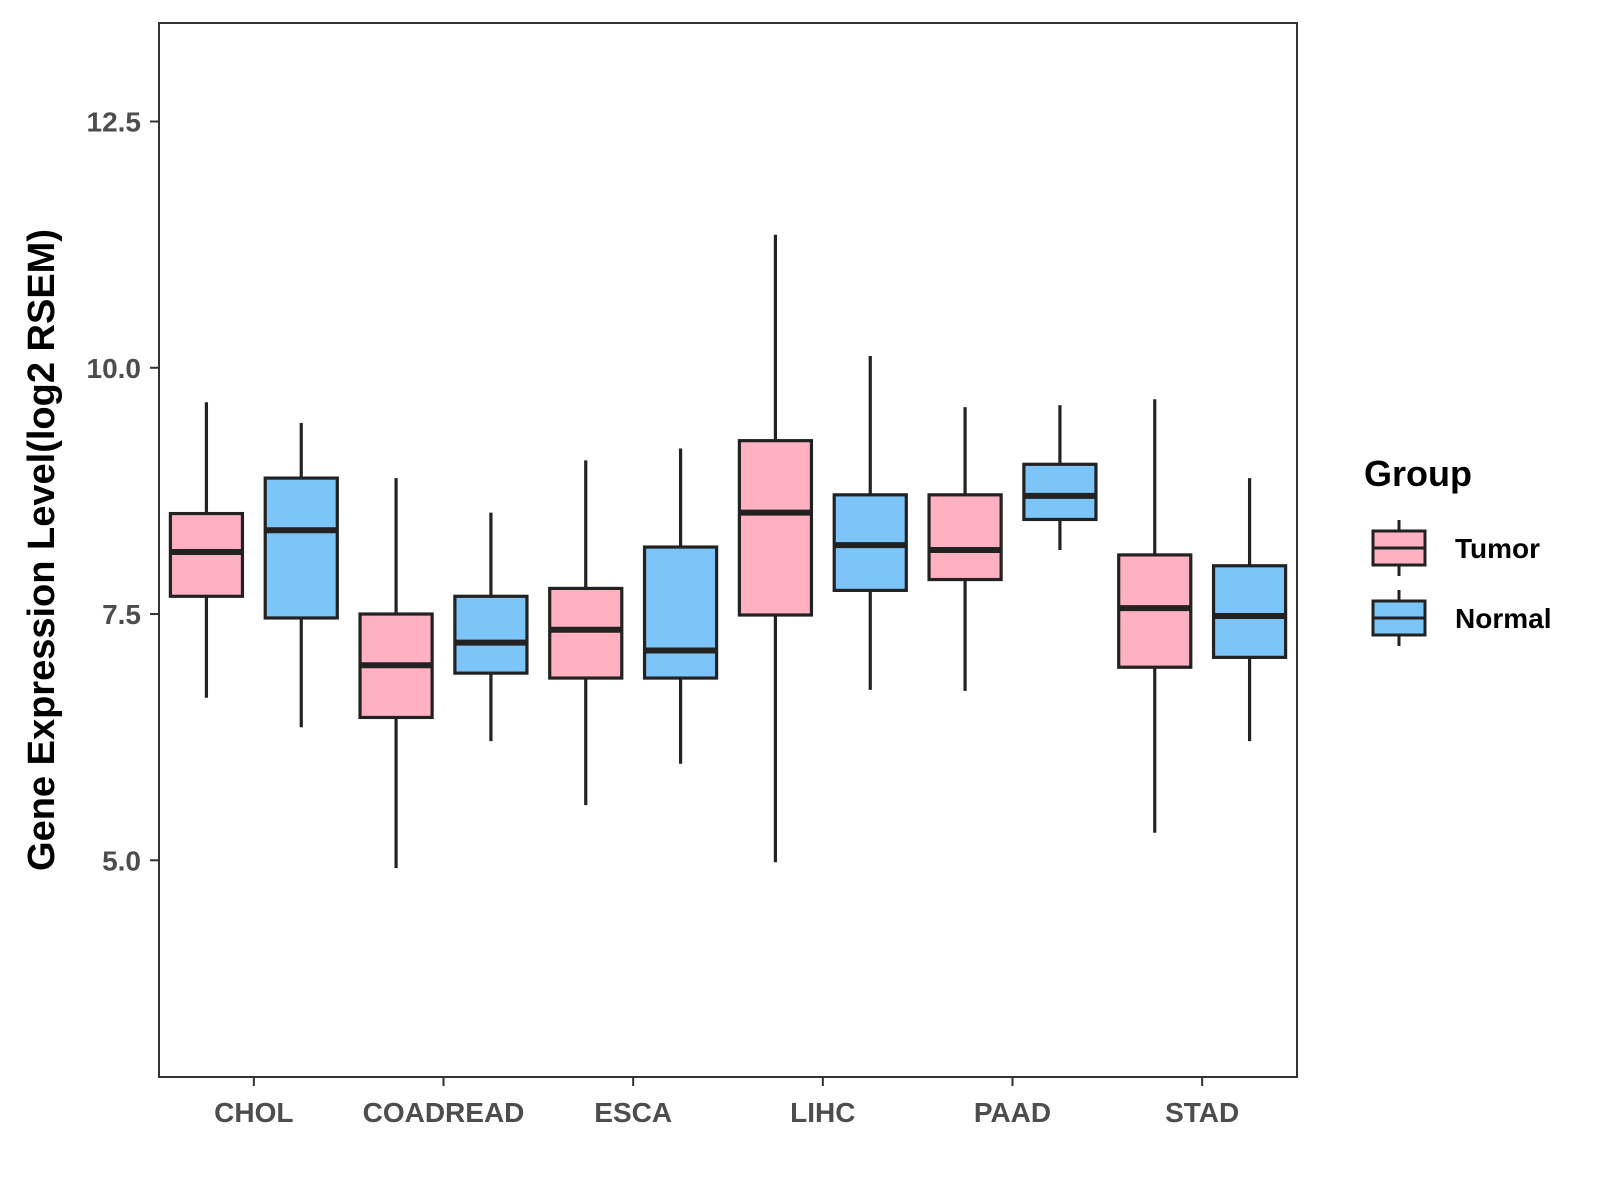 The height and width of the screenshot is (1200, 1600). I want to click on y-tick-label: 12.5, so click(114, 122).